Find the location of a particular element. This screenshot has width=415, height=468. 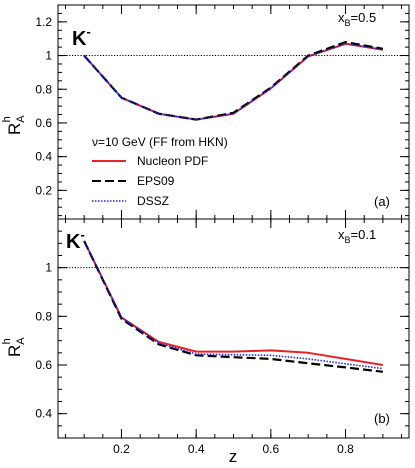

x-tick-label: 0.6 is located at coordinates (270, 449).